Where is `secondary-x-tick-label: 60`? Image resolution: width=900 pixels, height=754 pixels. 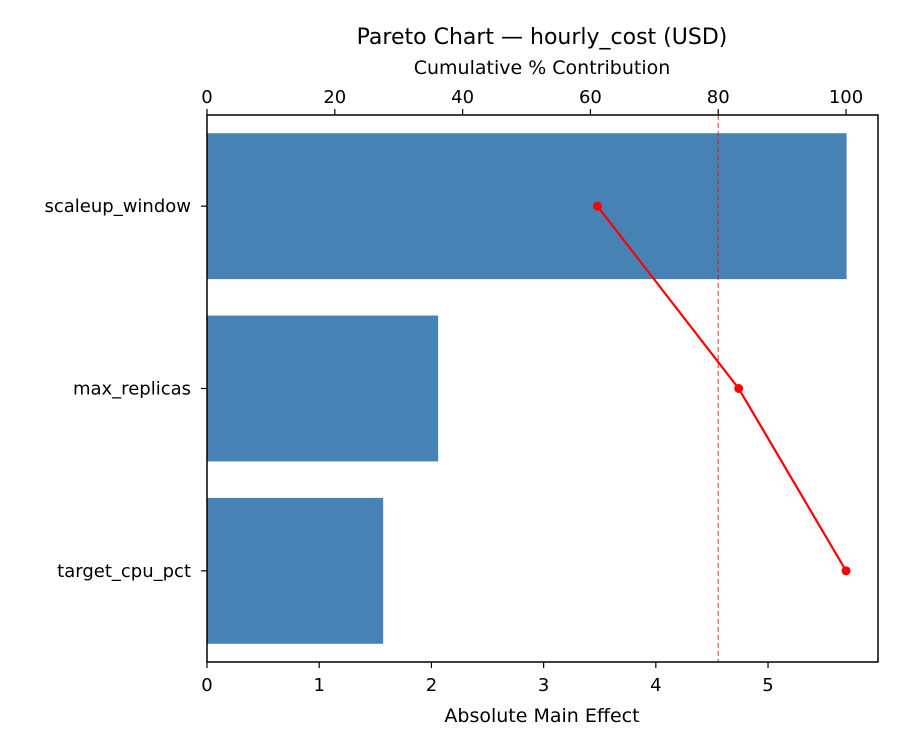 secondary-x-tick-label: 60 is located at coordinates (590, 97).